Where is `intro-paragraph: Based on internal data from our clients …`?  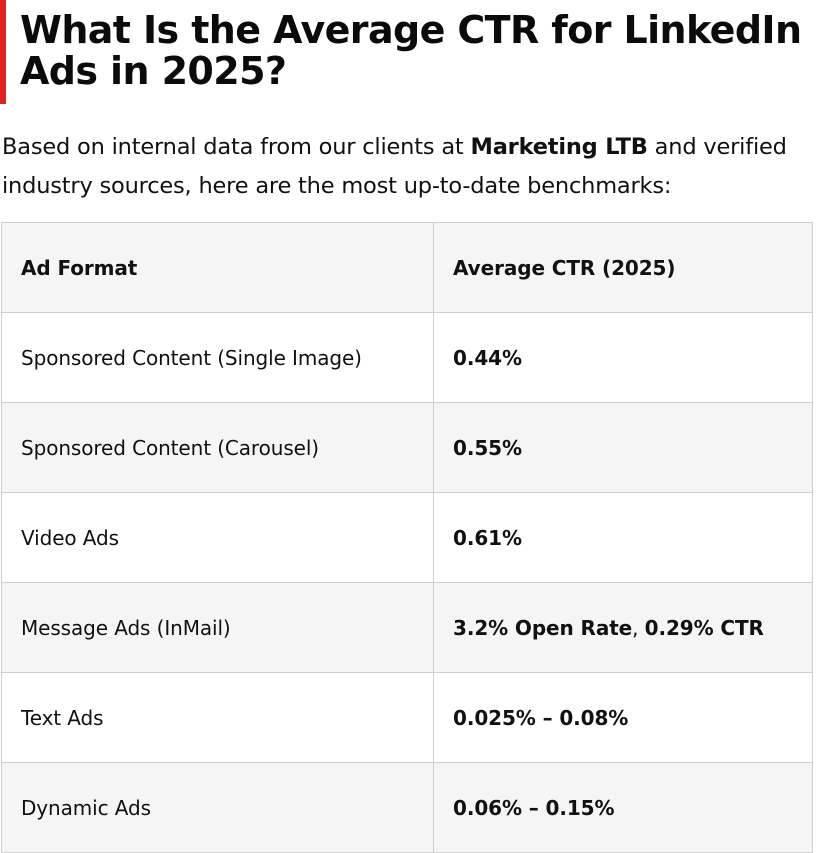
intro-paragraph: Based on internal data from our clients … is located at coordinates (414, 167).